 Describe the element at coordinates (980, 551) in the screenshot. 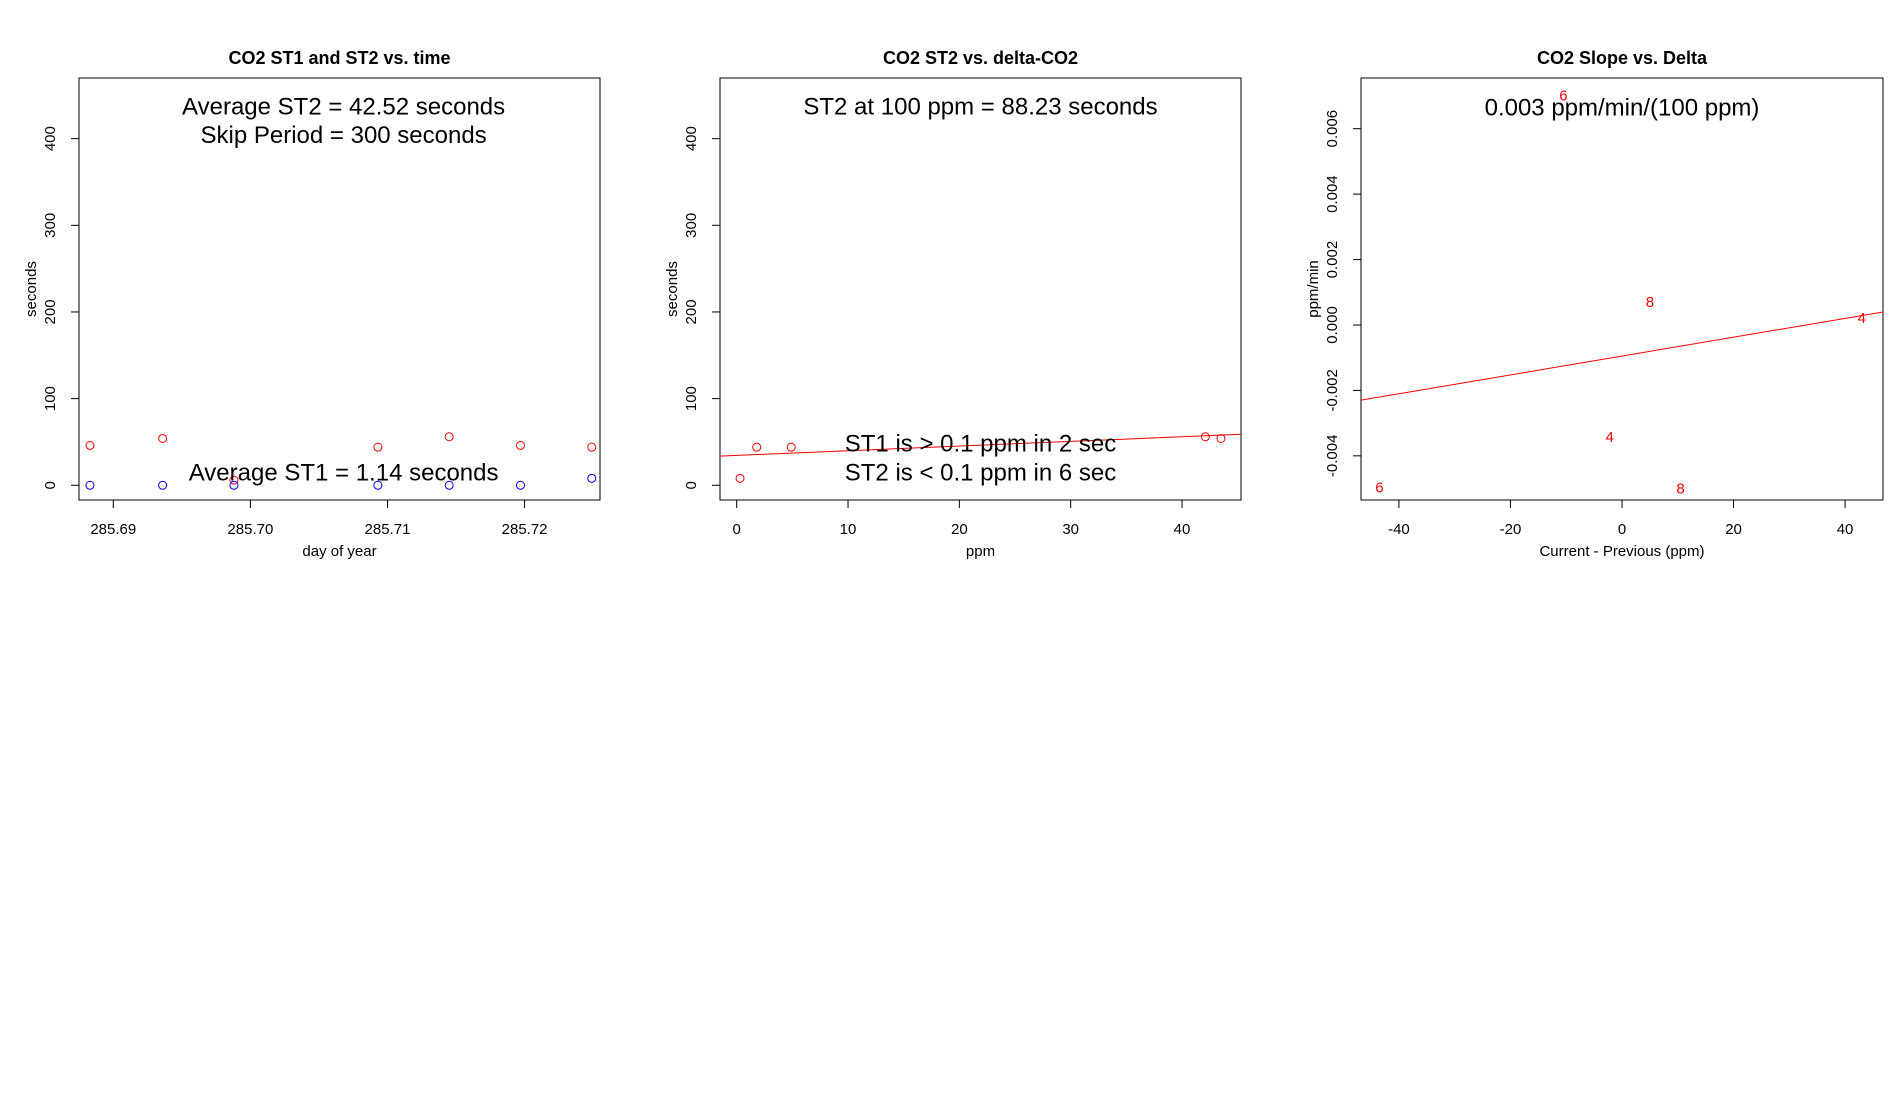

I see `x-axis-label: ppm` at that location.